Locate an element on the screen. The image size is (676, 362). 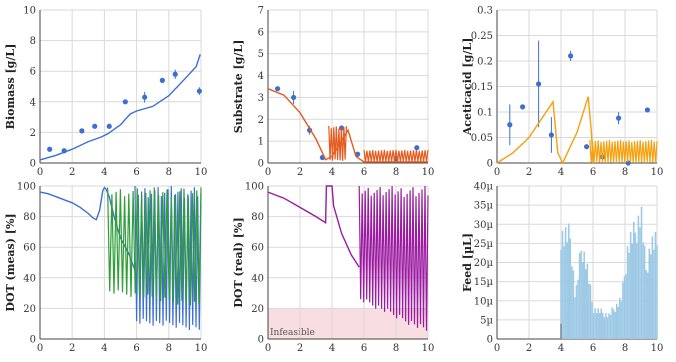
y-tick-label: 0.15 is located at coordinates (482, 87).